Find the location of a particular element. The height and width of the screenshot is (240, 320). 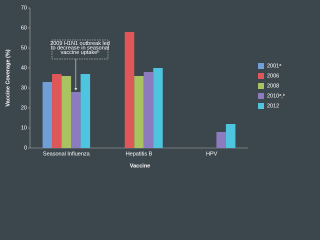

legend-label: 2008 is located at coordinates (273, 86).